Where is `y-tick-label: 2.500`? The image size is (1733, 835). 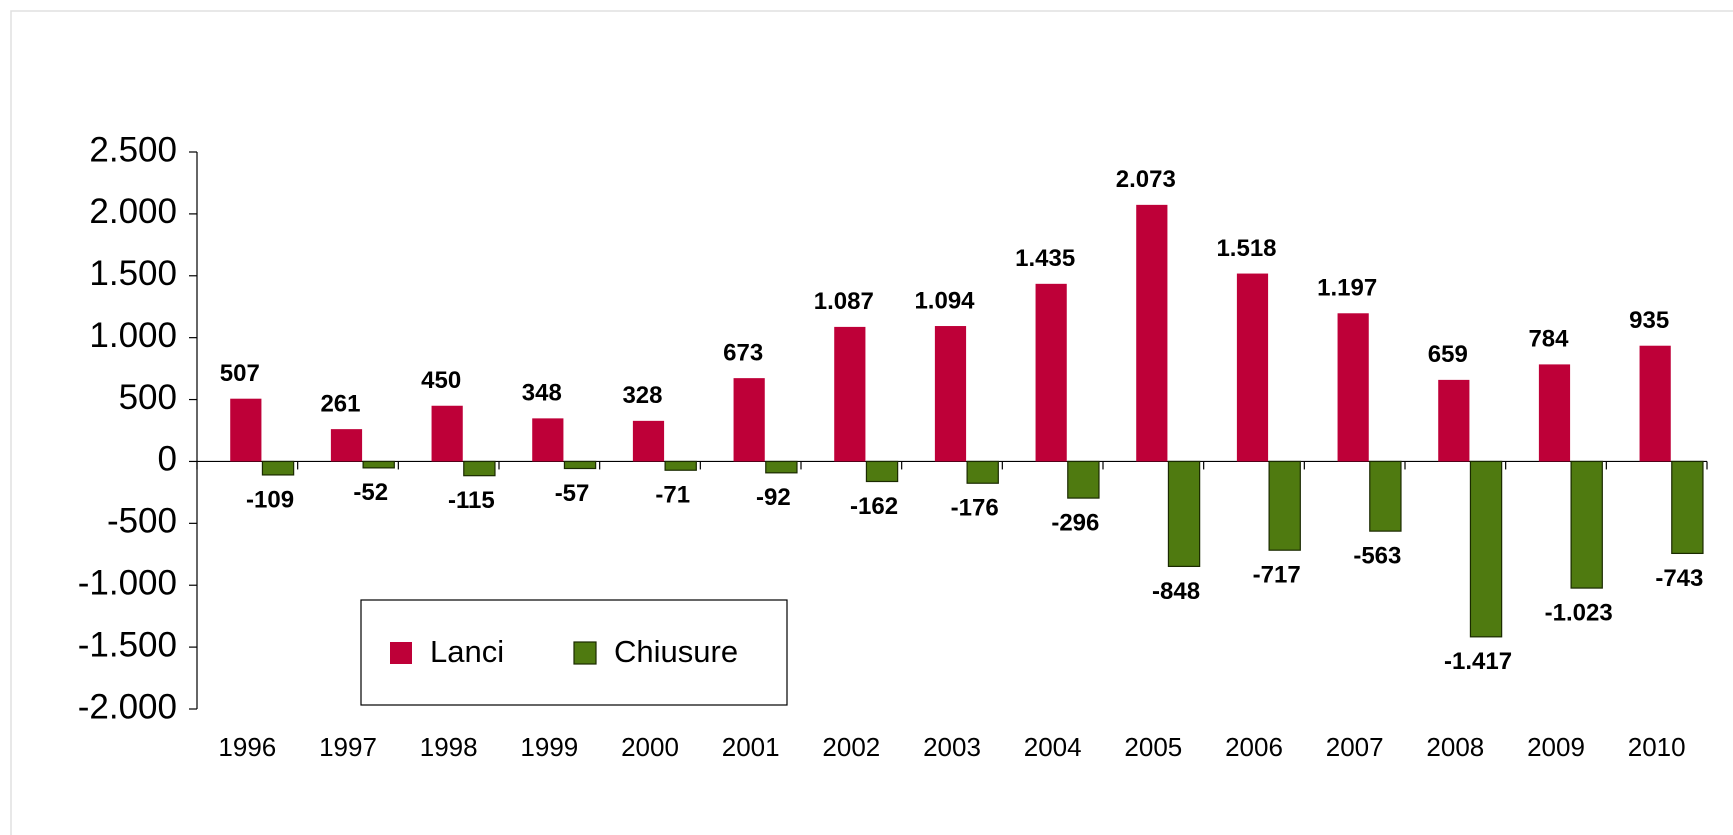
y-tick-label: 2.500 is located at coordinates (133, 149).